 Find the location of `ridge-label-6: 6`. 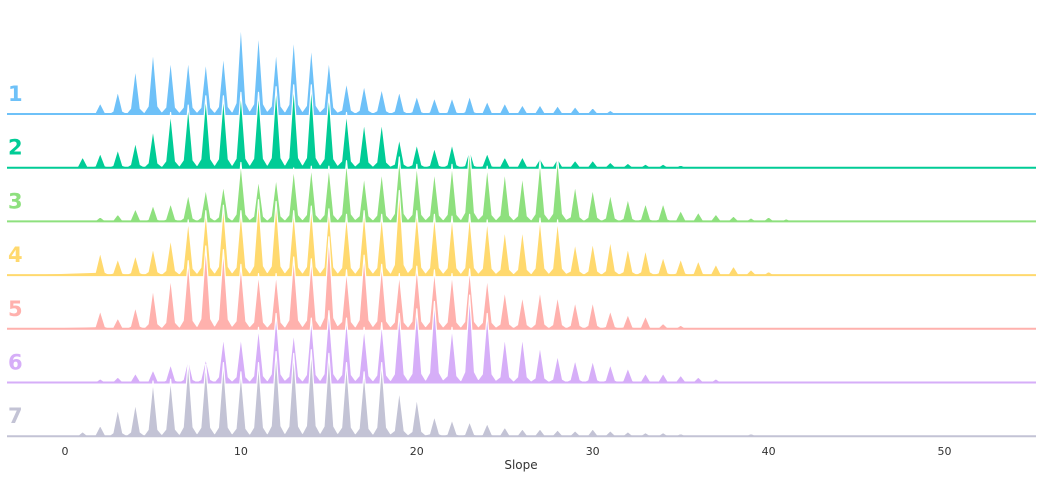

ridge-label-6: 6 is located at coordinates (15, 363).